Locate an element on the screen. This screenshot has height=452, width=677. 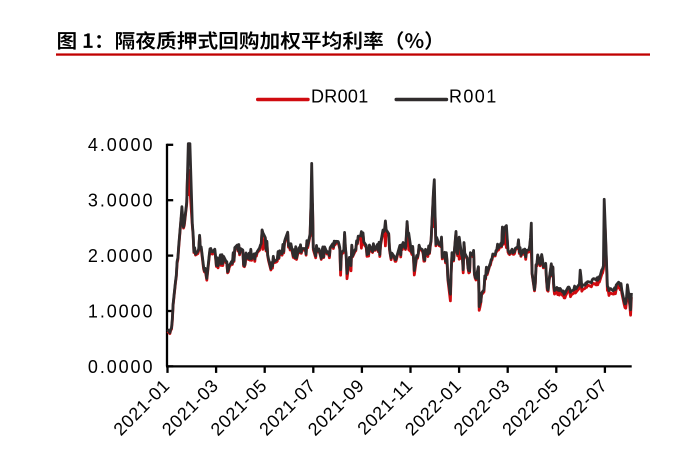
svg-text: 1.0000 is located at coordinates (121, 311).